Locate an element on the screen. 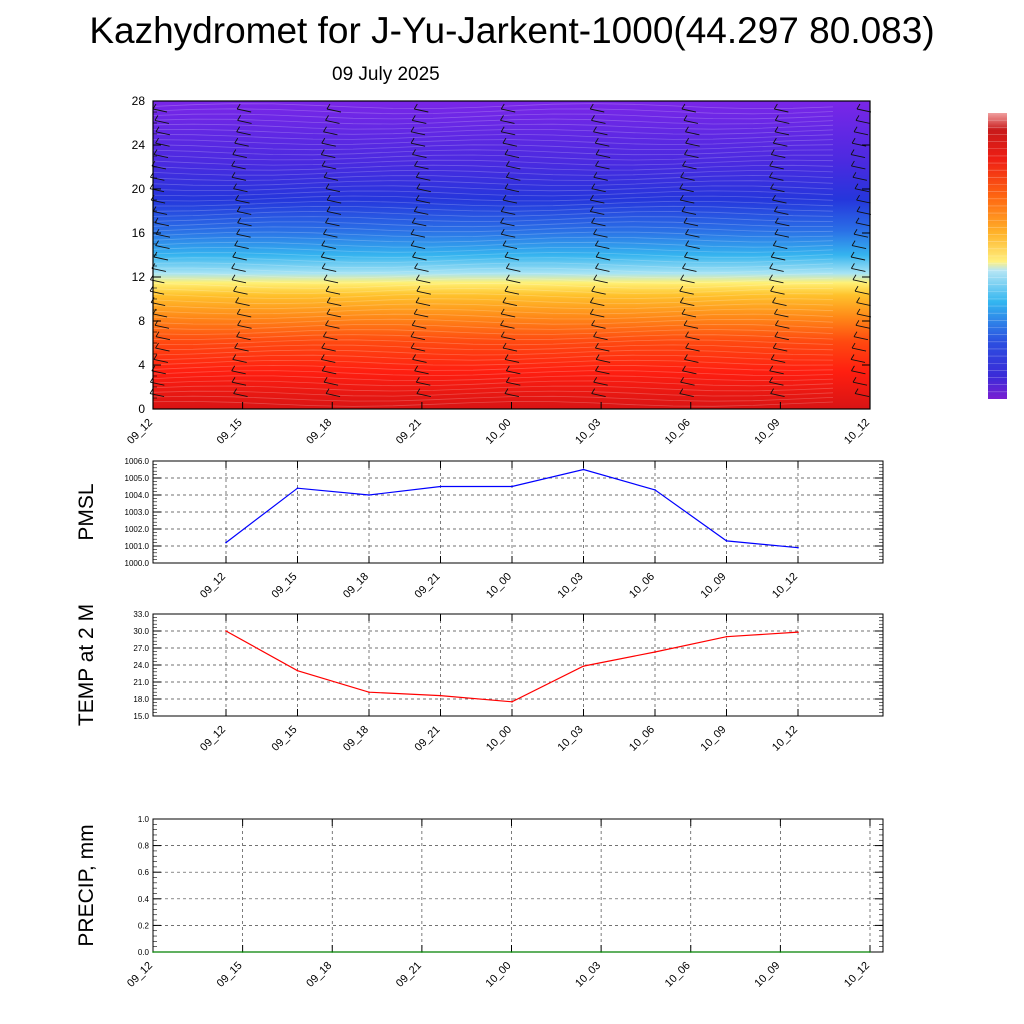  y-tick-label: 1006.0 is located at coordinates (137, 461).